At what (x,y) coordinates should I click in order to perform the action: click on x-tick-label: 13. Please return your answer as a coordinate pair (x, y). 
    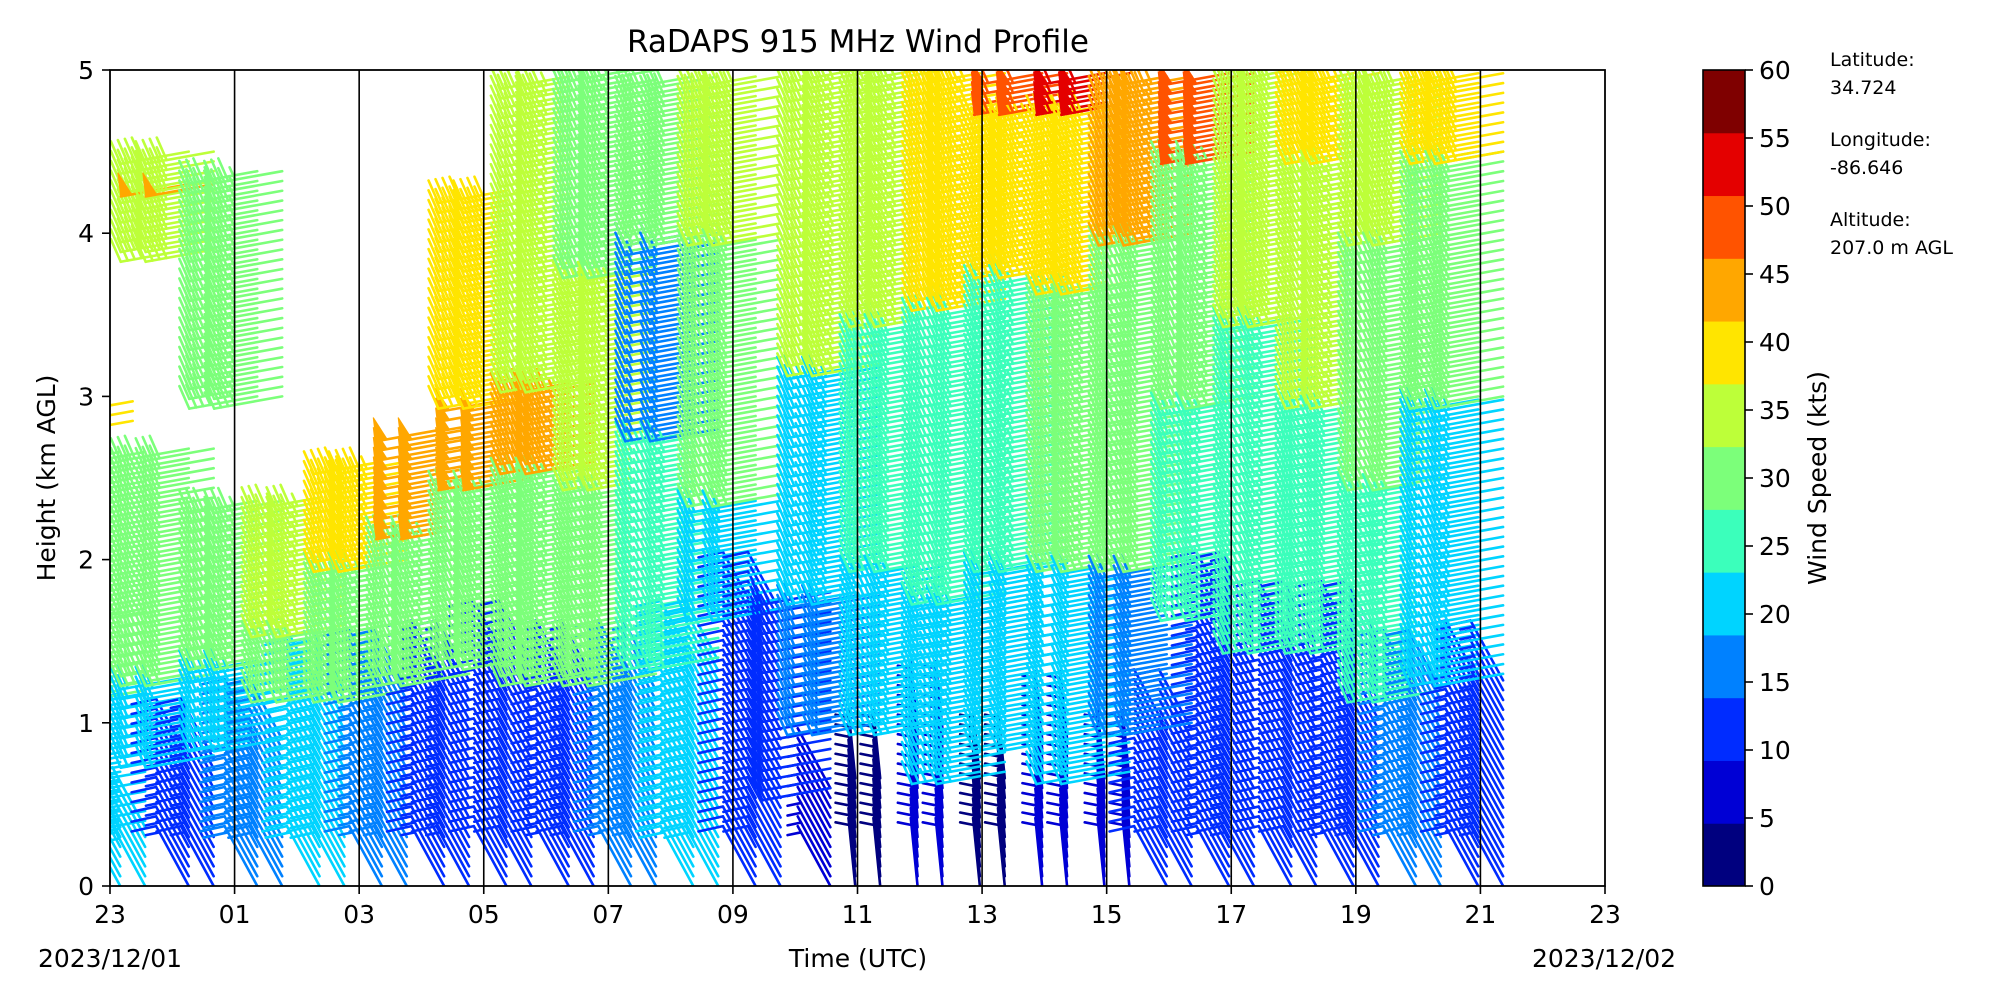
    Looking at the image, I should click on (982, 914).